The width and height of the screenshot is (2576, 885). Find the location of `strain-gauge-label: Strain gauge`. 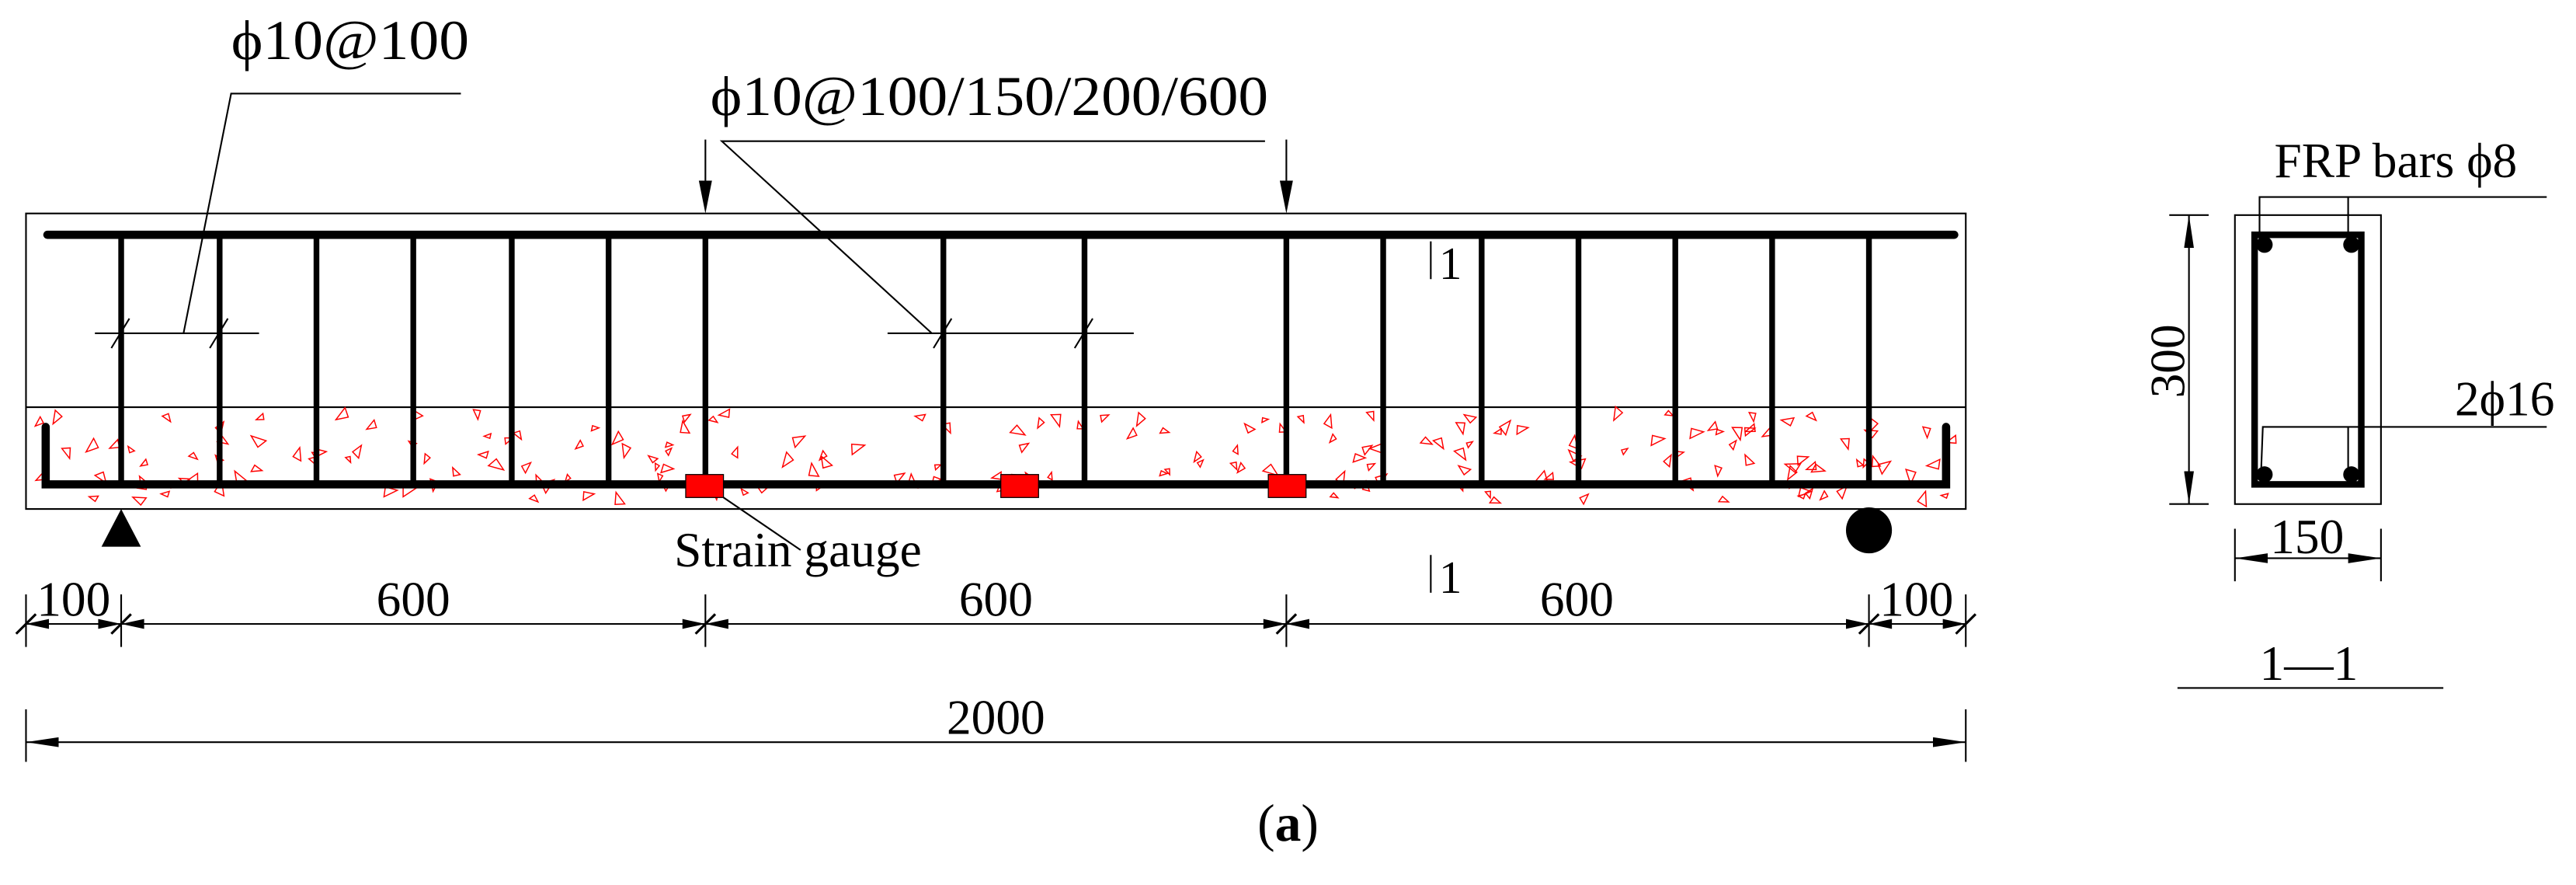

strain-gauge-label: Strain gauge is located at coordinates (798, 550).